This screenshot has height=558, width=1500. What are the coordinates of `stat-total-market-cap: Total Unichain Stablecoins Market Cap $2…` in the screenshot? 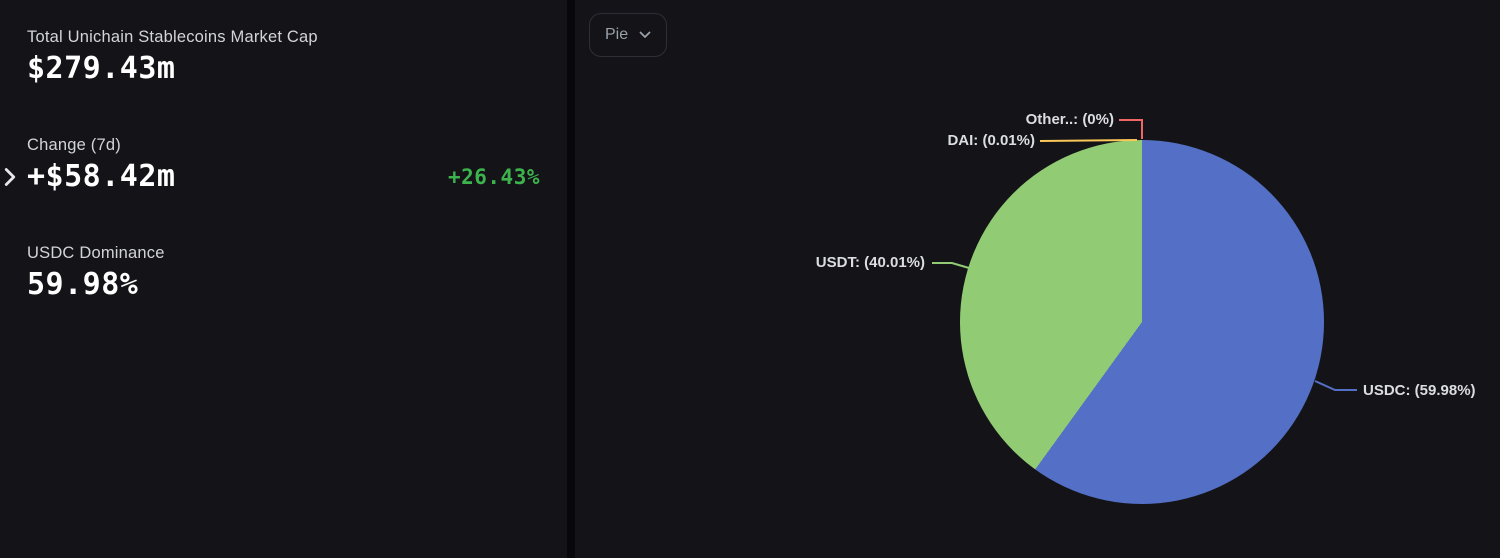 It's located at (283, 58).